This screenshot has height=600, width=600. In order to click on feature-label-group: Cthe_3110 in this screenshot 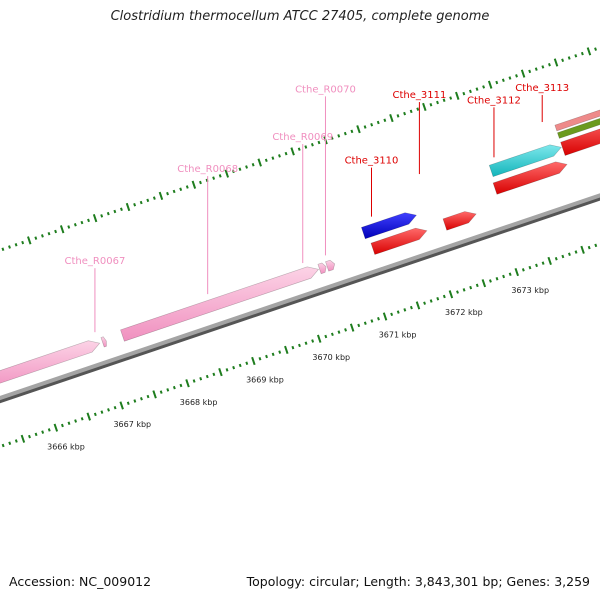, I will do `click(372, 186)`.